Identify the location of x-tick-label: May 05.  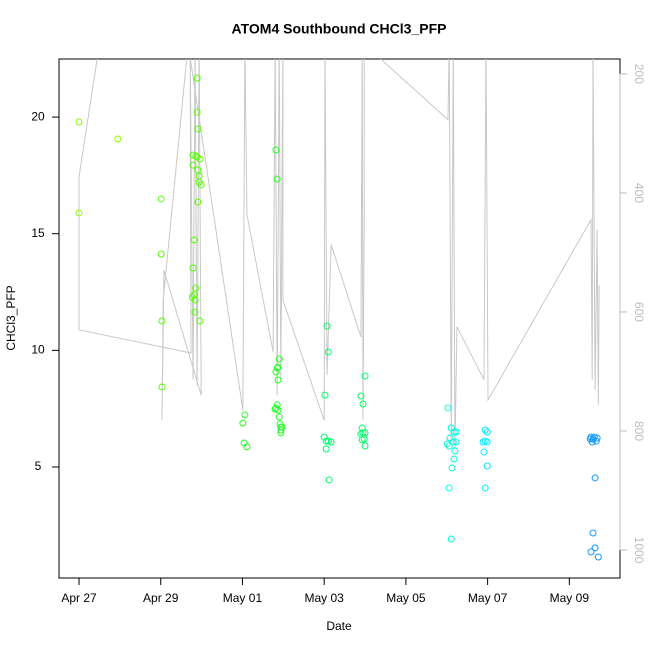
(406, 598).